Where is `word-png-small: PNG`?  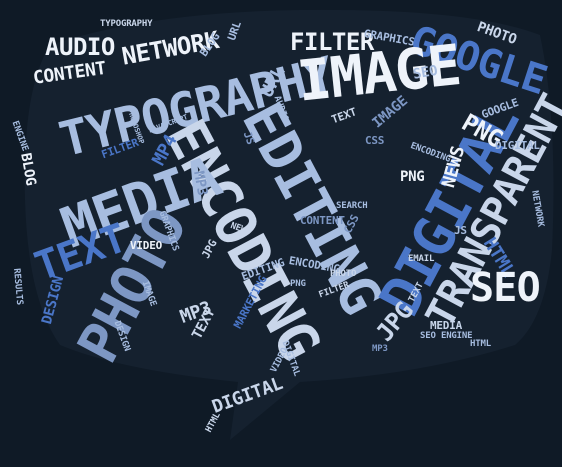
word-png-small: PNG is located at coordinates (298, 284).